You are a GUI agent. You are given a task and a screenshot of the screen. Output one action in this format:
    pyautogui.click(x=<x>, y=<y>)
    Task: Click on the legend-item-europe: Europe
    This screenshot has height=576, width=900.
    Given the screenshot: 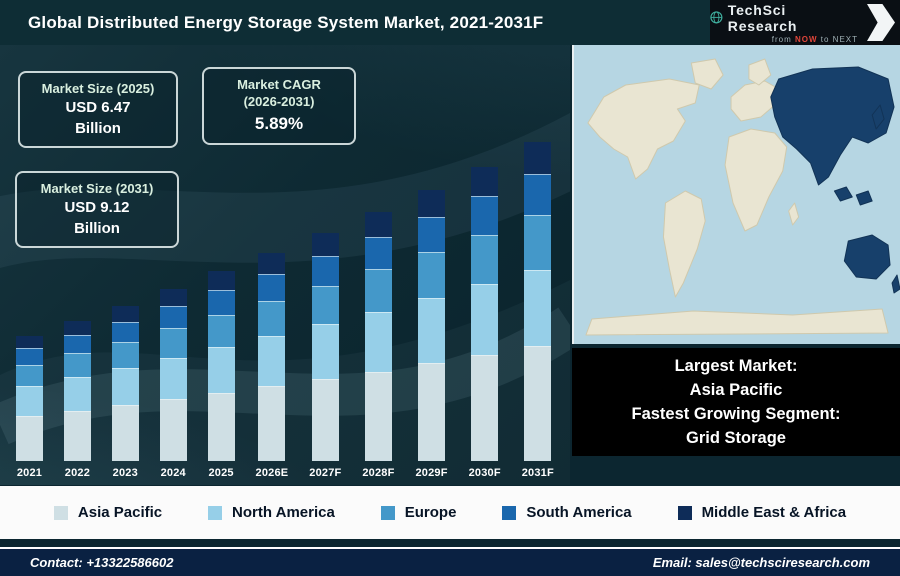 What is the action you would take?
    pyautogui.click(x=418, y=512)
    